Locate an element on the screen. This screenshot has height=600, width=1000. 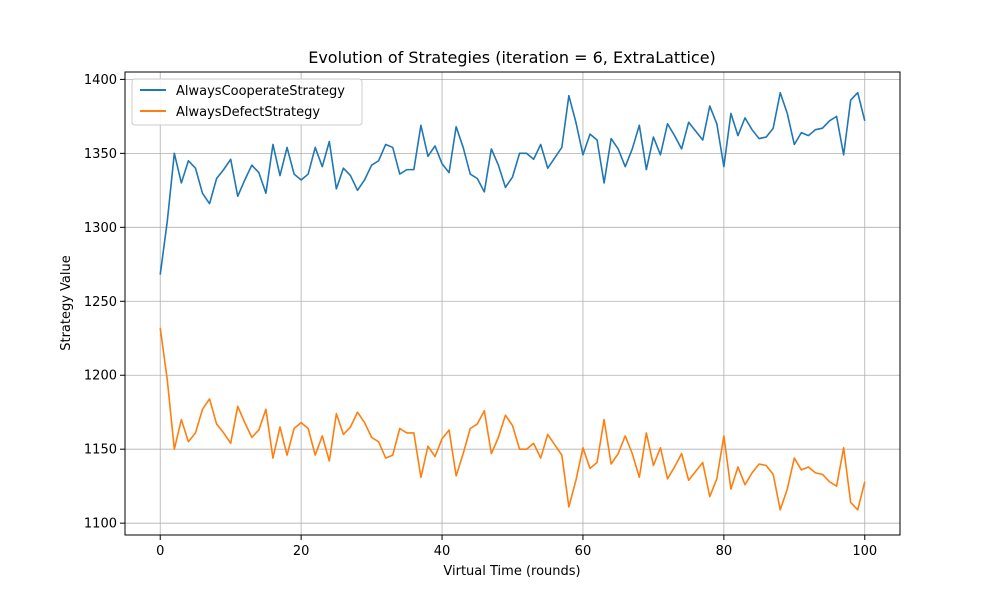
legend-label-defect: AlwaysDefectStrategy is located at coordinates (248, 112).